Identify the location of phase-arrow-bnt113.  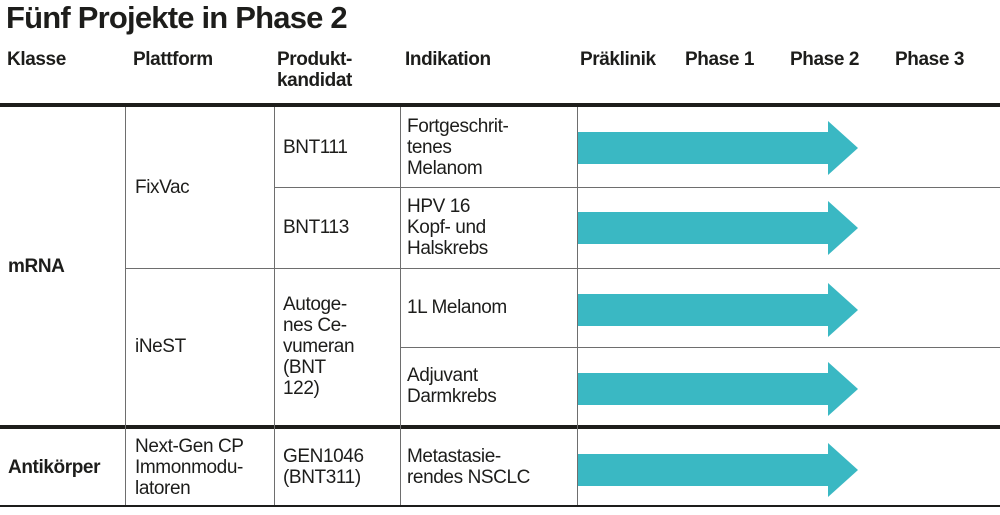
(718, 228).